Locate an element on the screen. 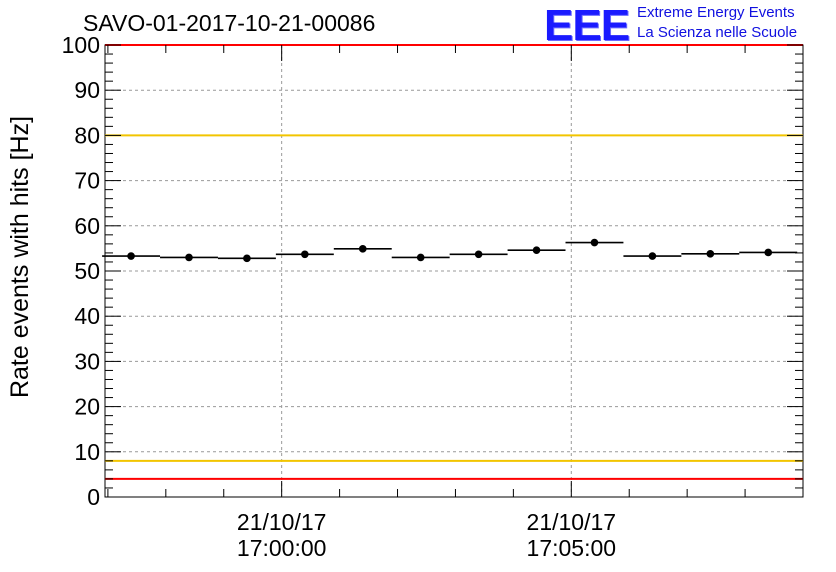 The height and width of the screenshot is (572, 836). x-tick-label-time: 17:05:00 is located at coordinates (572, 548).